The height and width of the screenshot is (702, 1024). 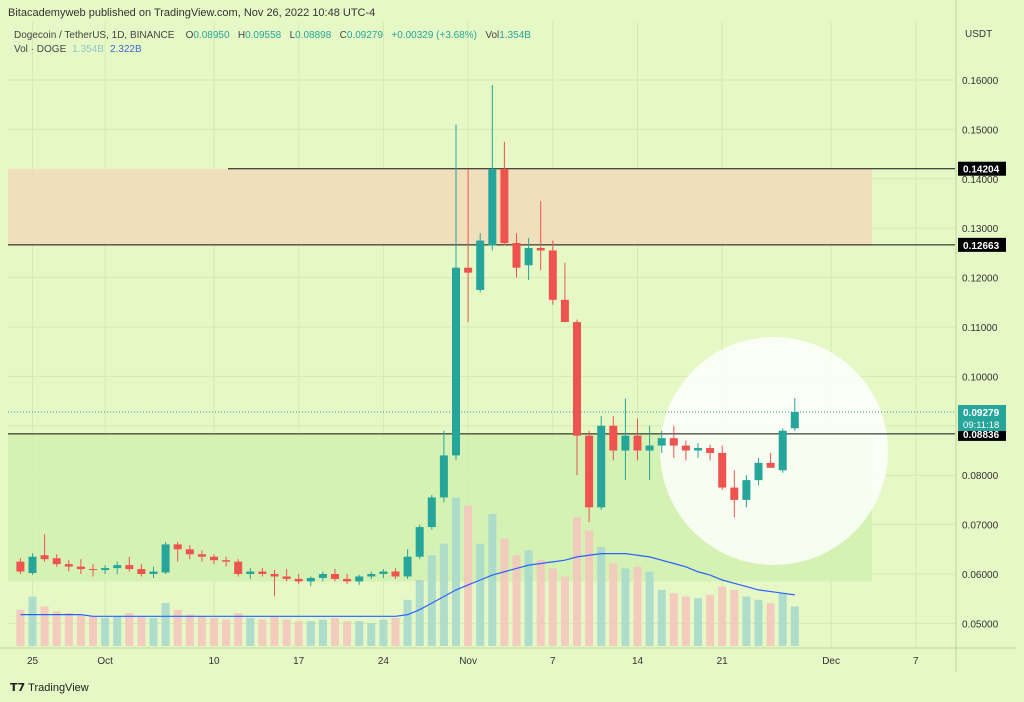 What do you see at coordinates (18, 687) in the screenshot?
I see `tradingview-logo-icon: T7` at bounding box center [18, 687].